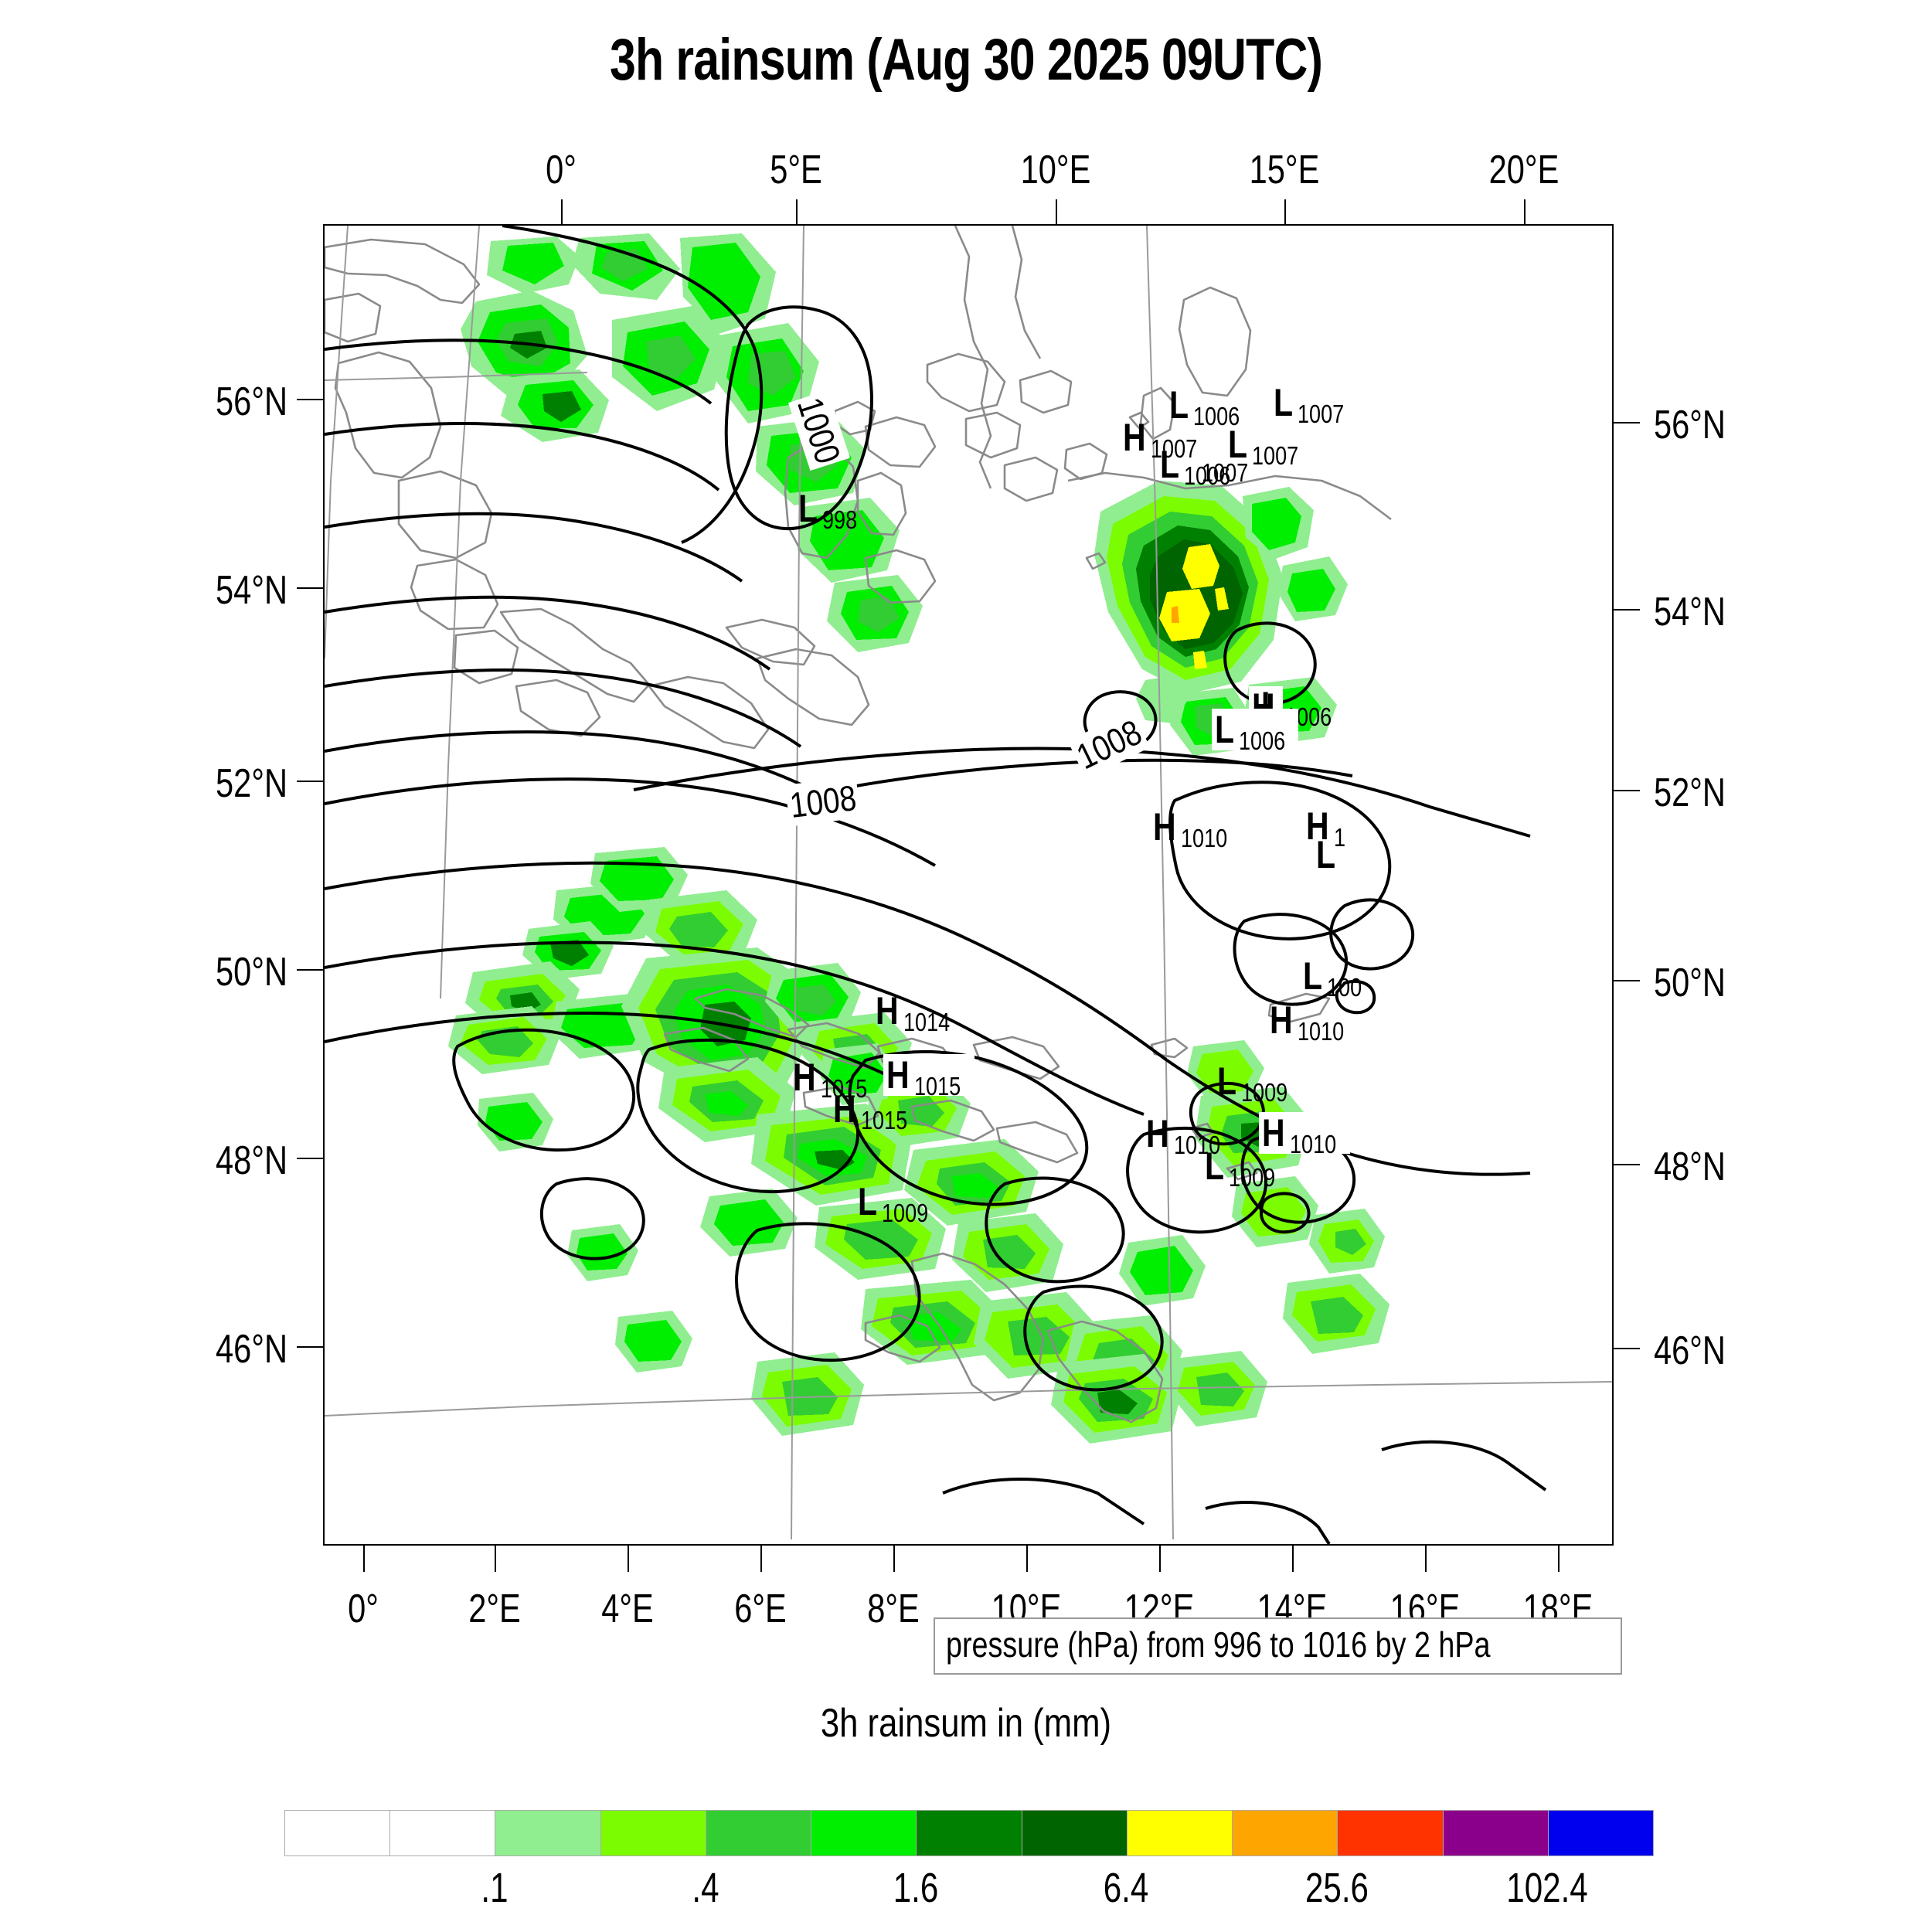  What do you see at coordinates (968, 1891) in the screenshot?
I see `colorbar-tick-labels: .1 .4 1.6 6.4 25.6 102.4` at bounding box center [968, 1891].